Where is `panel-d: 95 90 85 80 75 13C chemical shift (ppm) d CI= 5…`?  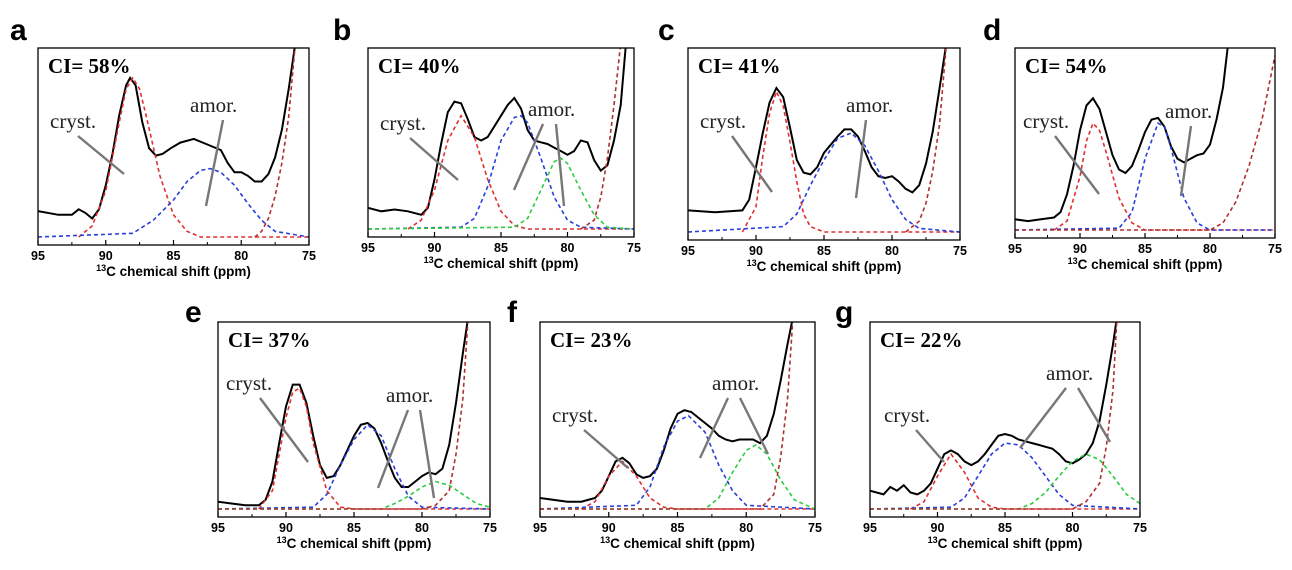
panel-d: 95 90 85 80 75 13C chemical shift (ppm) d CI= 5… is located at coordinates (1132, 143).